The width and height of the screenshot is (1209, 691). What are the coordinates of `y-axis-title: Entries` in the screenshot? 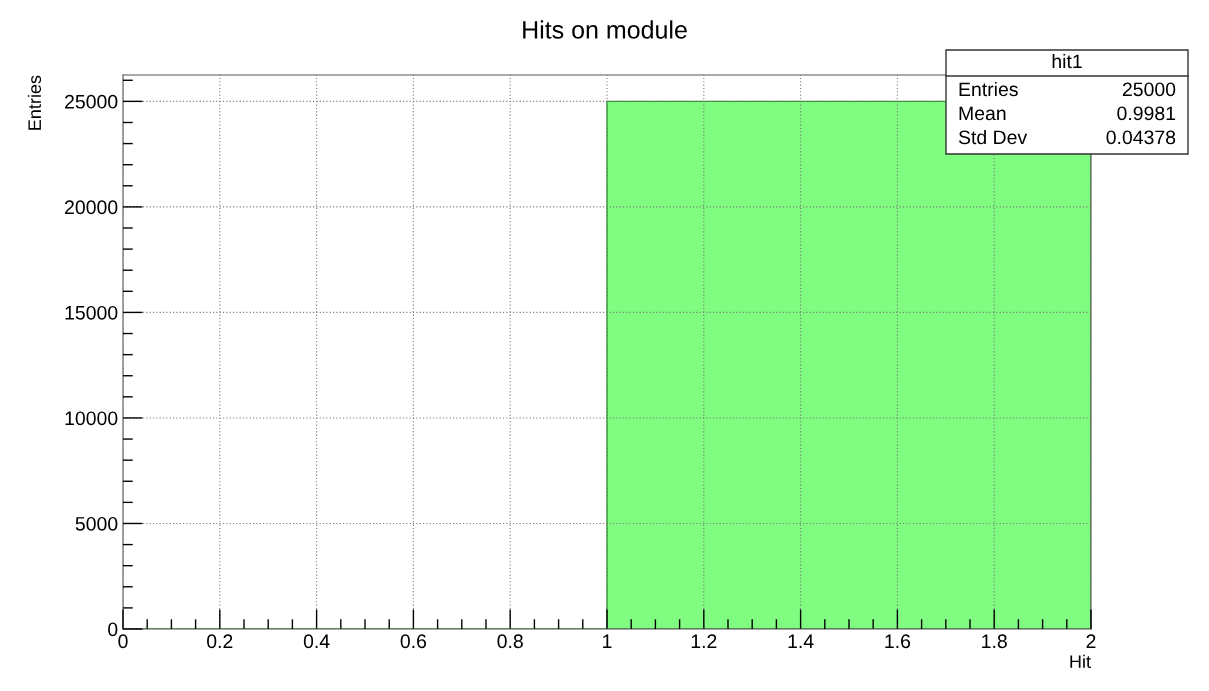 It's located at (34, 102).